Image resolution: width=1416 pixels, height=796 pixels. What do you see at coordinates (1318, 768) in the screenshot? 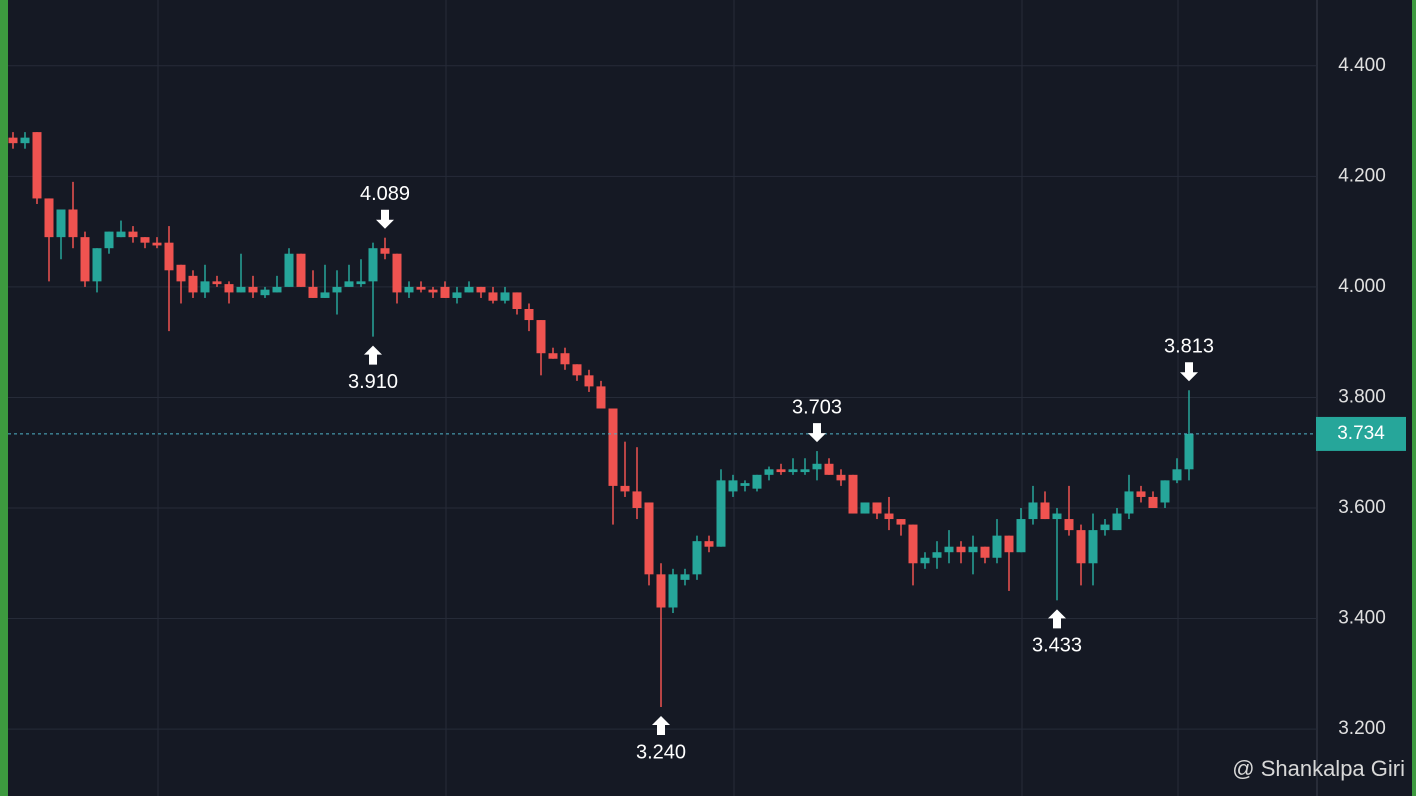
I see `watermark: @ Shankalpa Giri` at bounding box center [1318, 768].